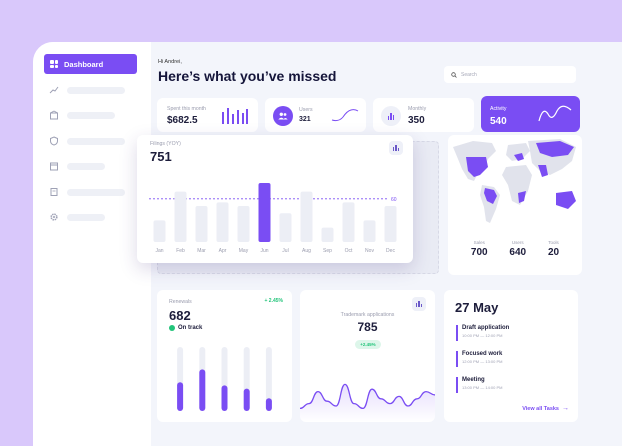  I want to click on tick-label: Aug, so click(306, 251).